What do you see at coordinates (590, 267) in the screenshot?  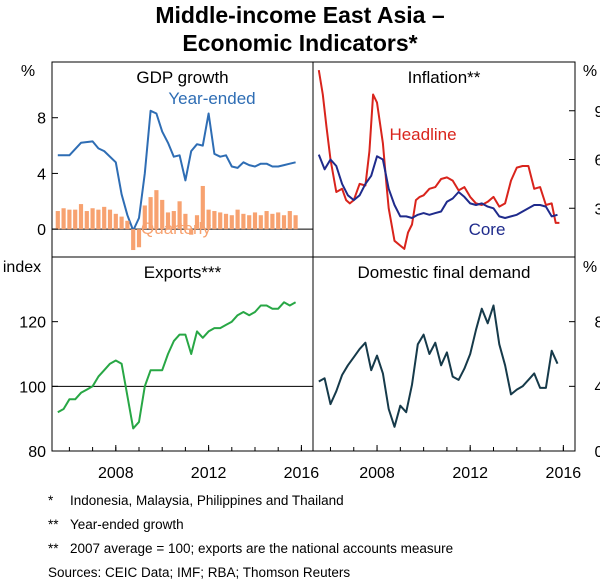 I see `y-unit-bottom-right: %` at bounding box center [590, 267].